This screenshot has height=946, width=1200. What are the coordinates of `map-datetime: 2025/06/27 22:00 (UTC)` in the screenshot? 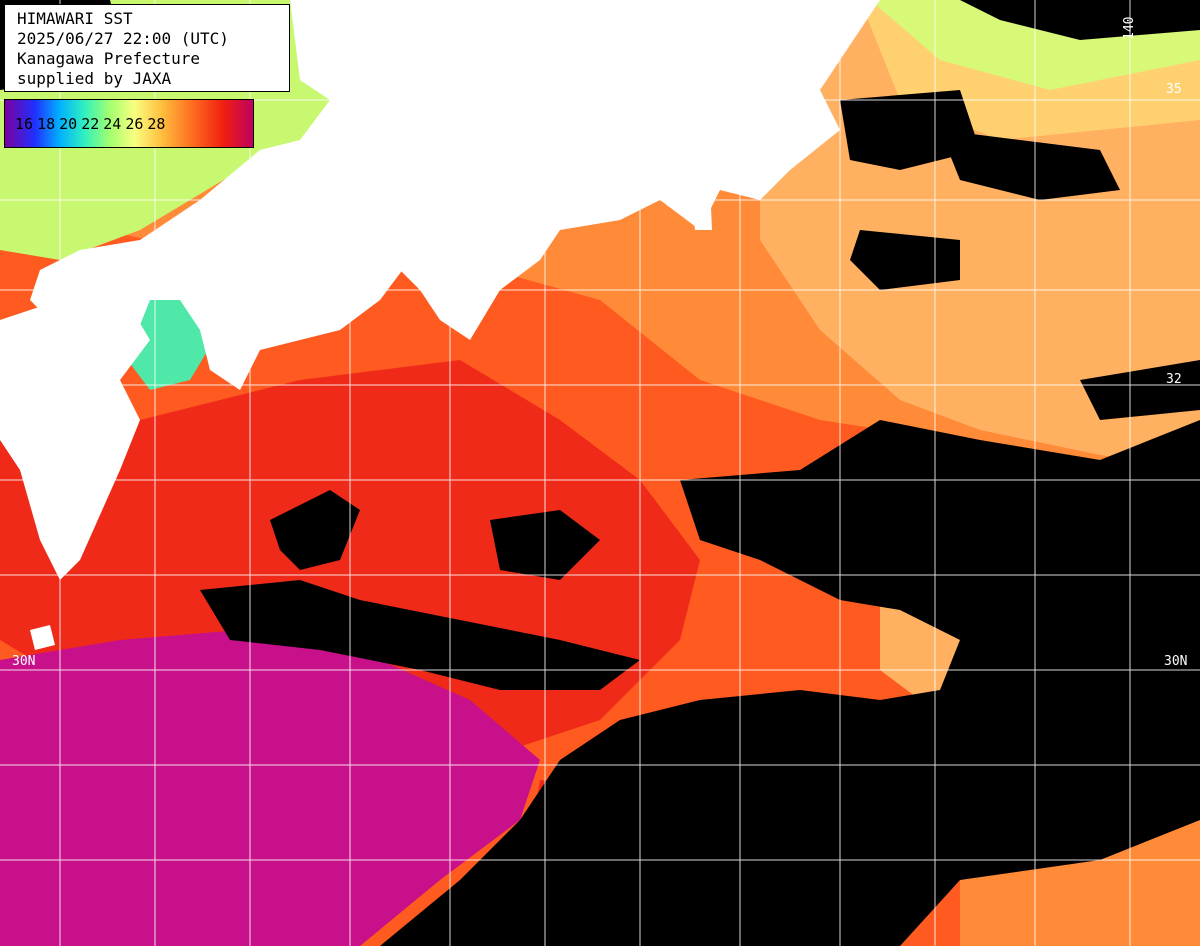 It's located at (123, 38).